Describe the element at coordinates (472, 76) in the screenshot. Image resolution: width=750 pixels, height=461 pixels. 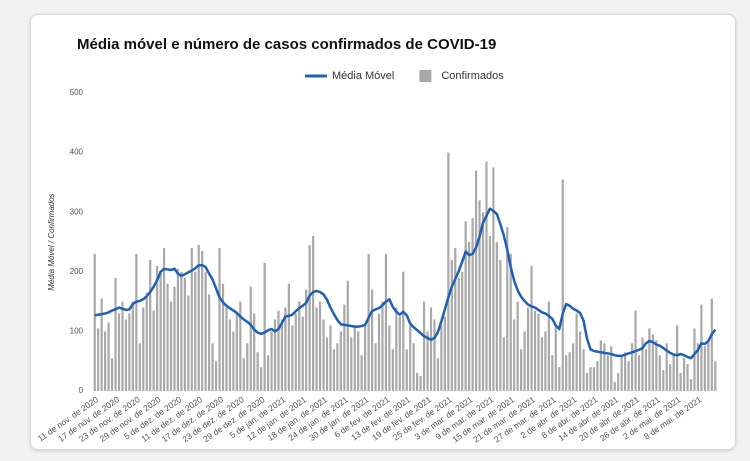
I see `legend-label: Confirmados` at that location.